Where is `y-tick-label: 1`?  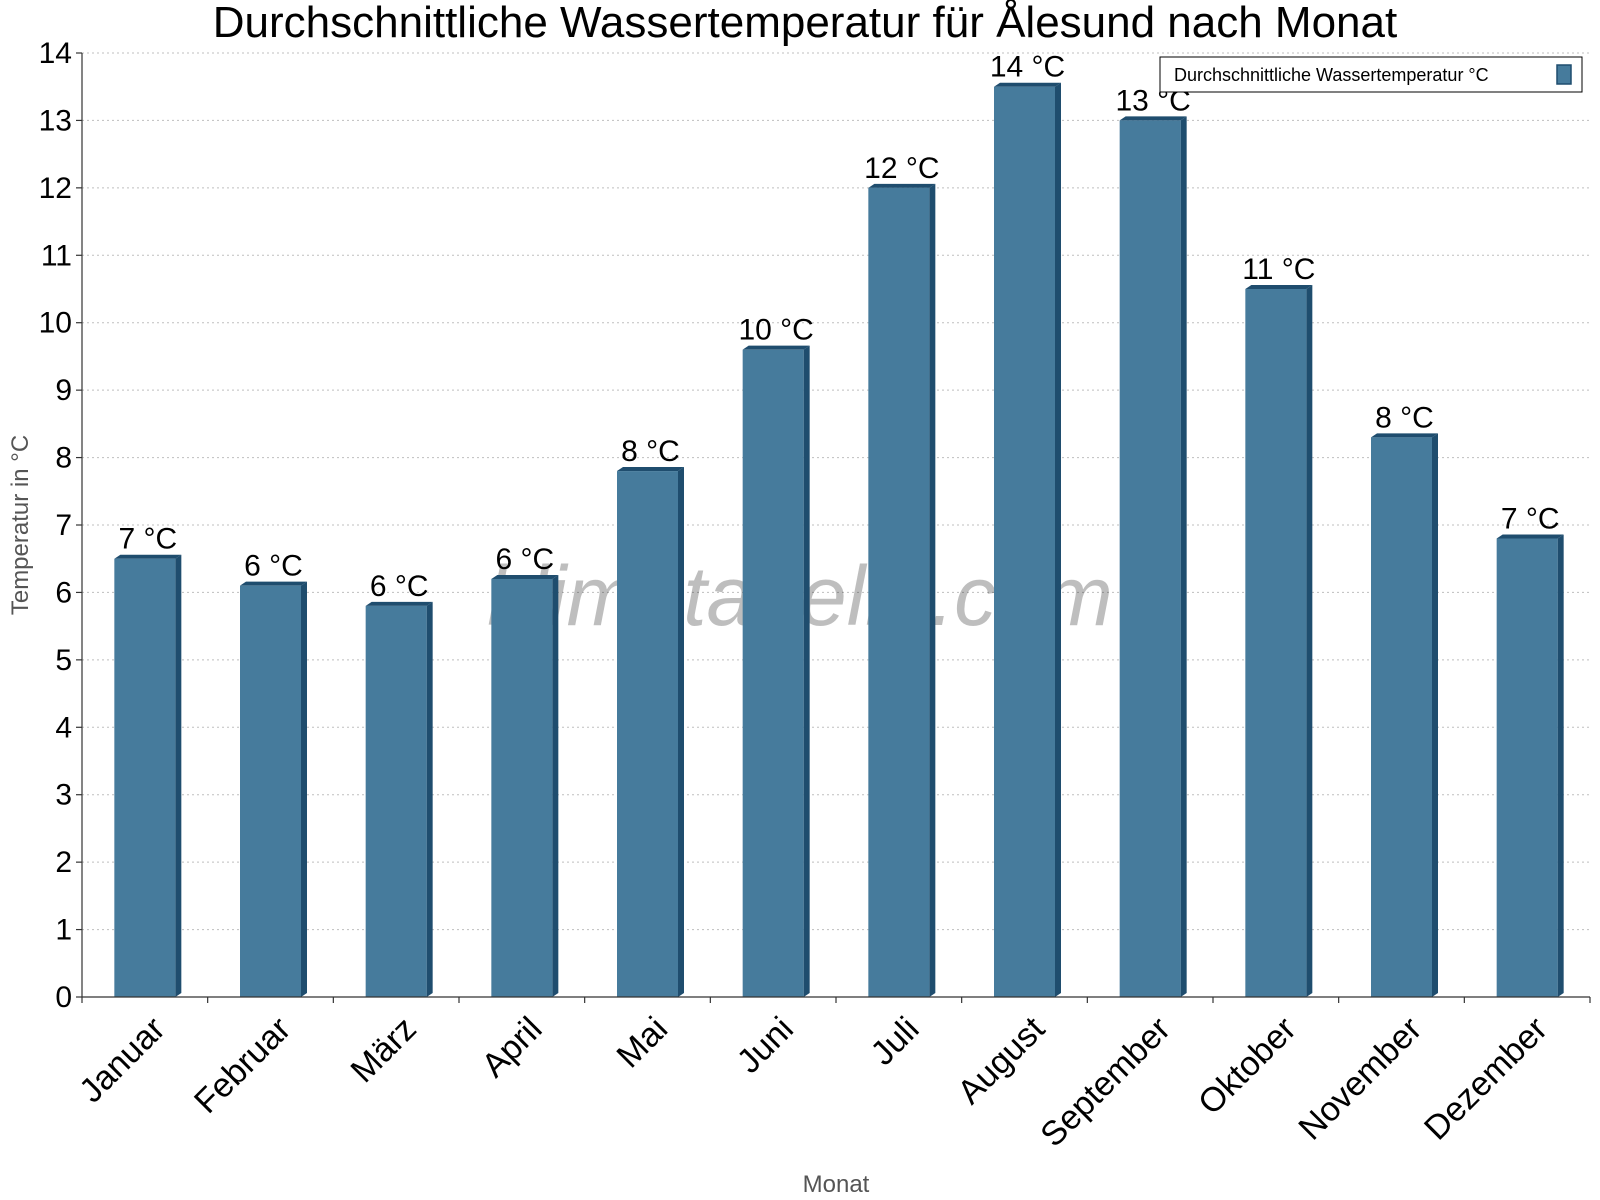 y-tick-label: 1 is located at coordinates (63, 930).